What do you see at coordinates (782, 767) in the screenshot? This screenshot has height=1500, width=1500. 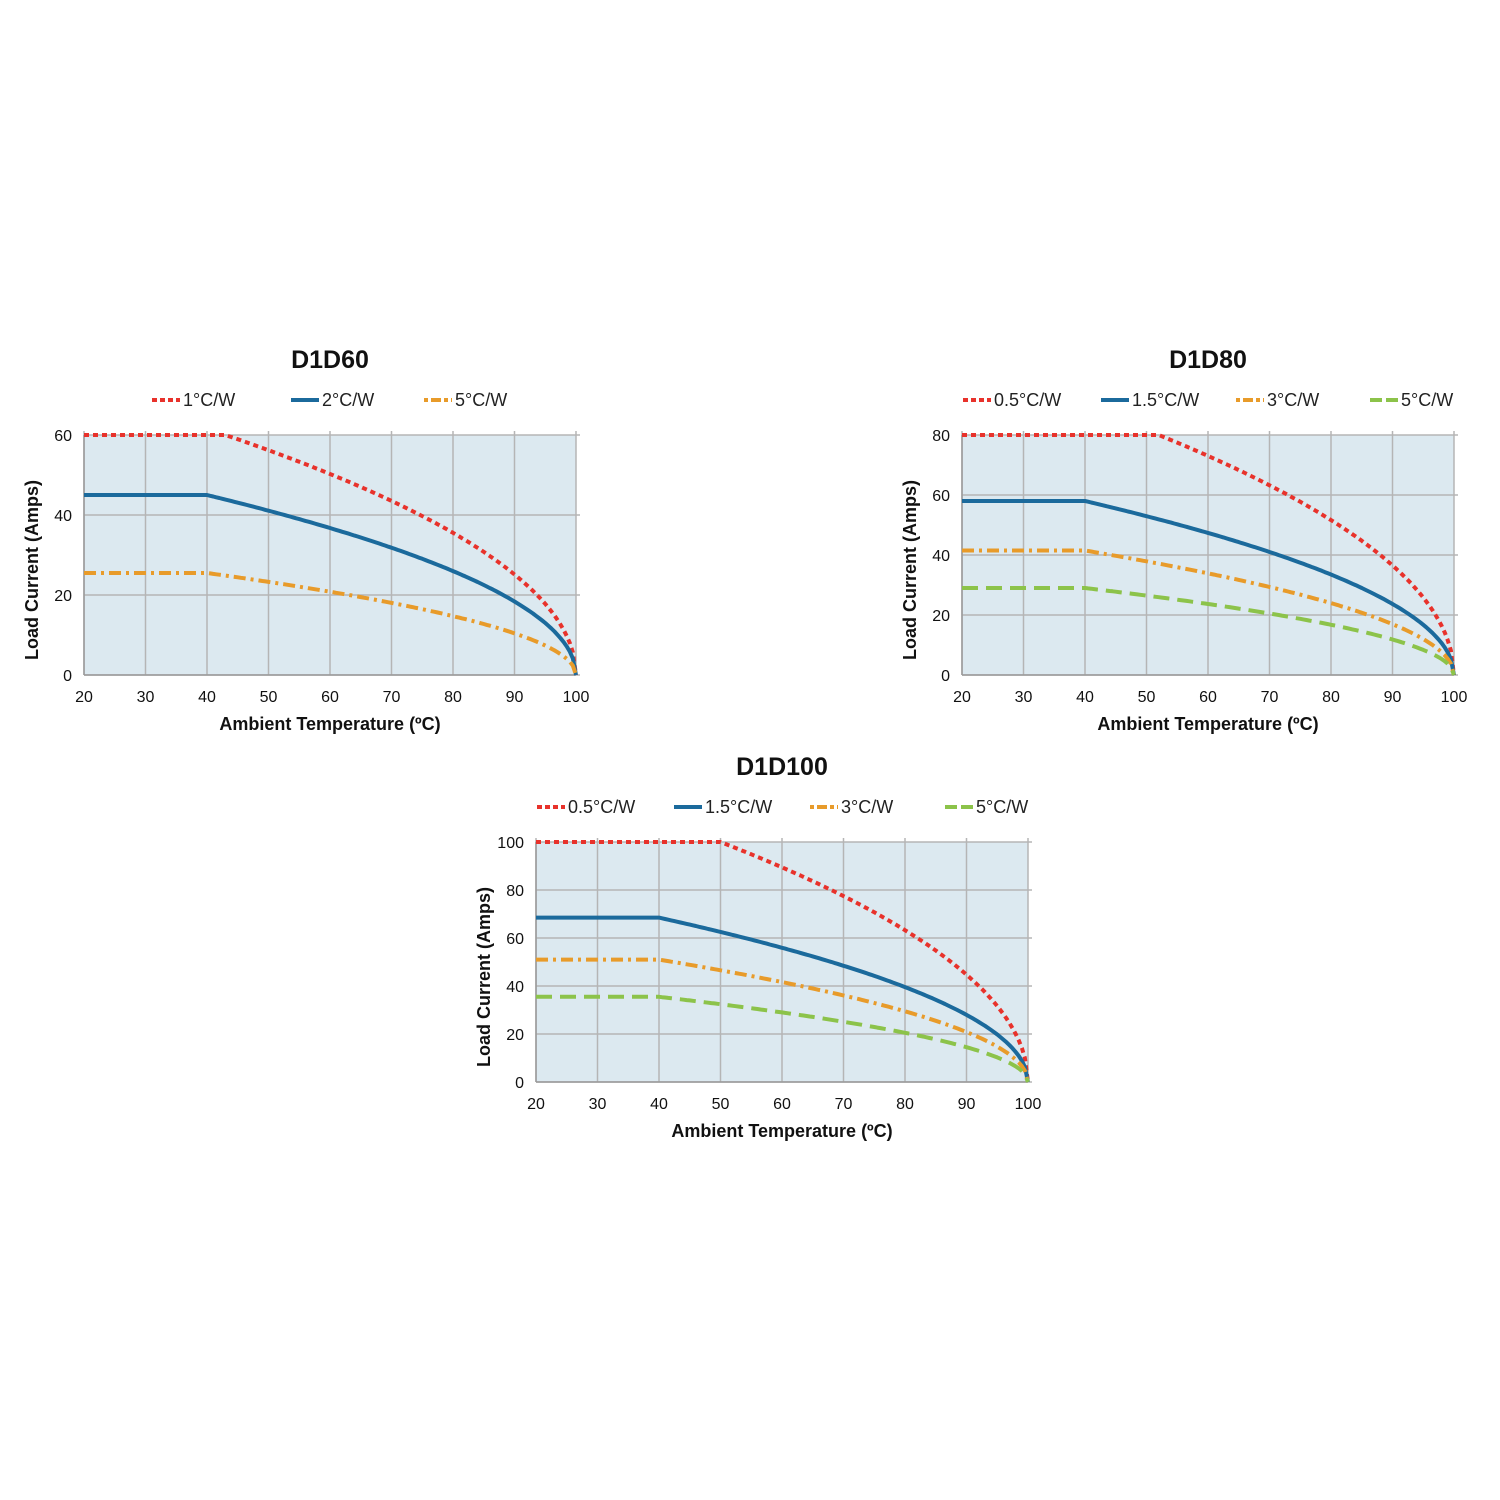 I see `chart-title: D1D100` at bounding box center [782, 767].